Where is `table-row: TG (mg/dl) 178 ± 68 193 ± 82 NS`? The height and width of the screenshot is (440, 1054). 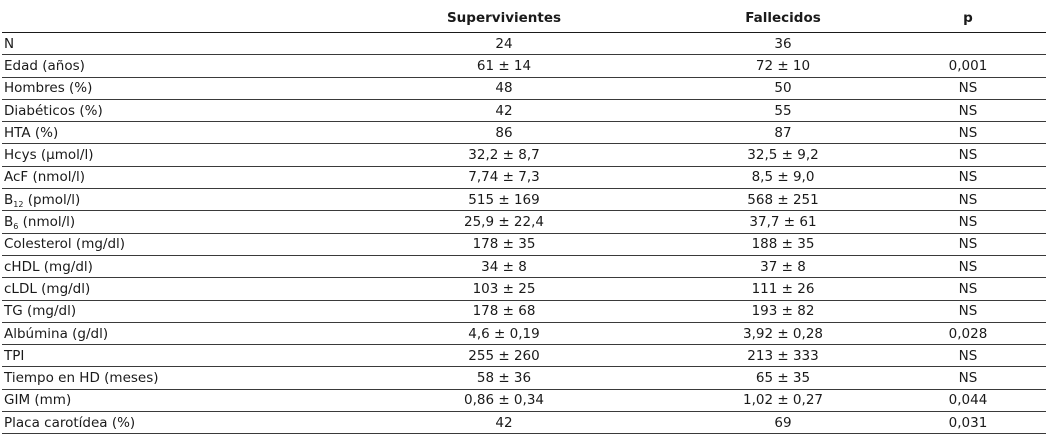 table-row: TG (mg/dl) 178 ± 68 193 ± 82 NS is located at coordinates (524, 311).